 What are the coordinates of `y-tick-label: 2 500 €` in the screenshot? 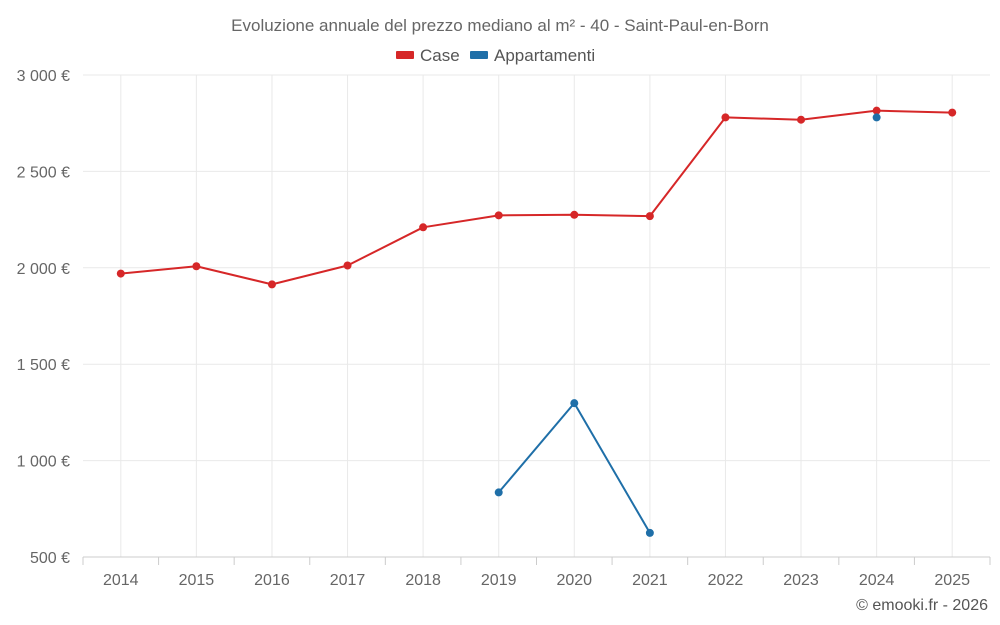 It's located at (43, 172).